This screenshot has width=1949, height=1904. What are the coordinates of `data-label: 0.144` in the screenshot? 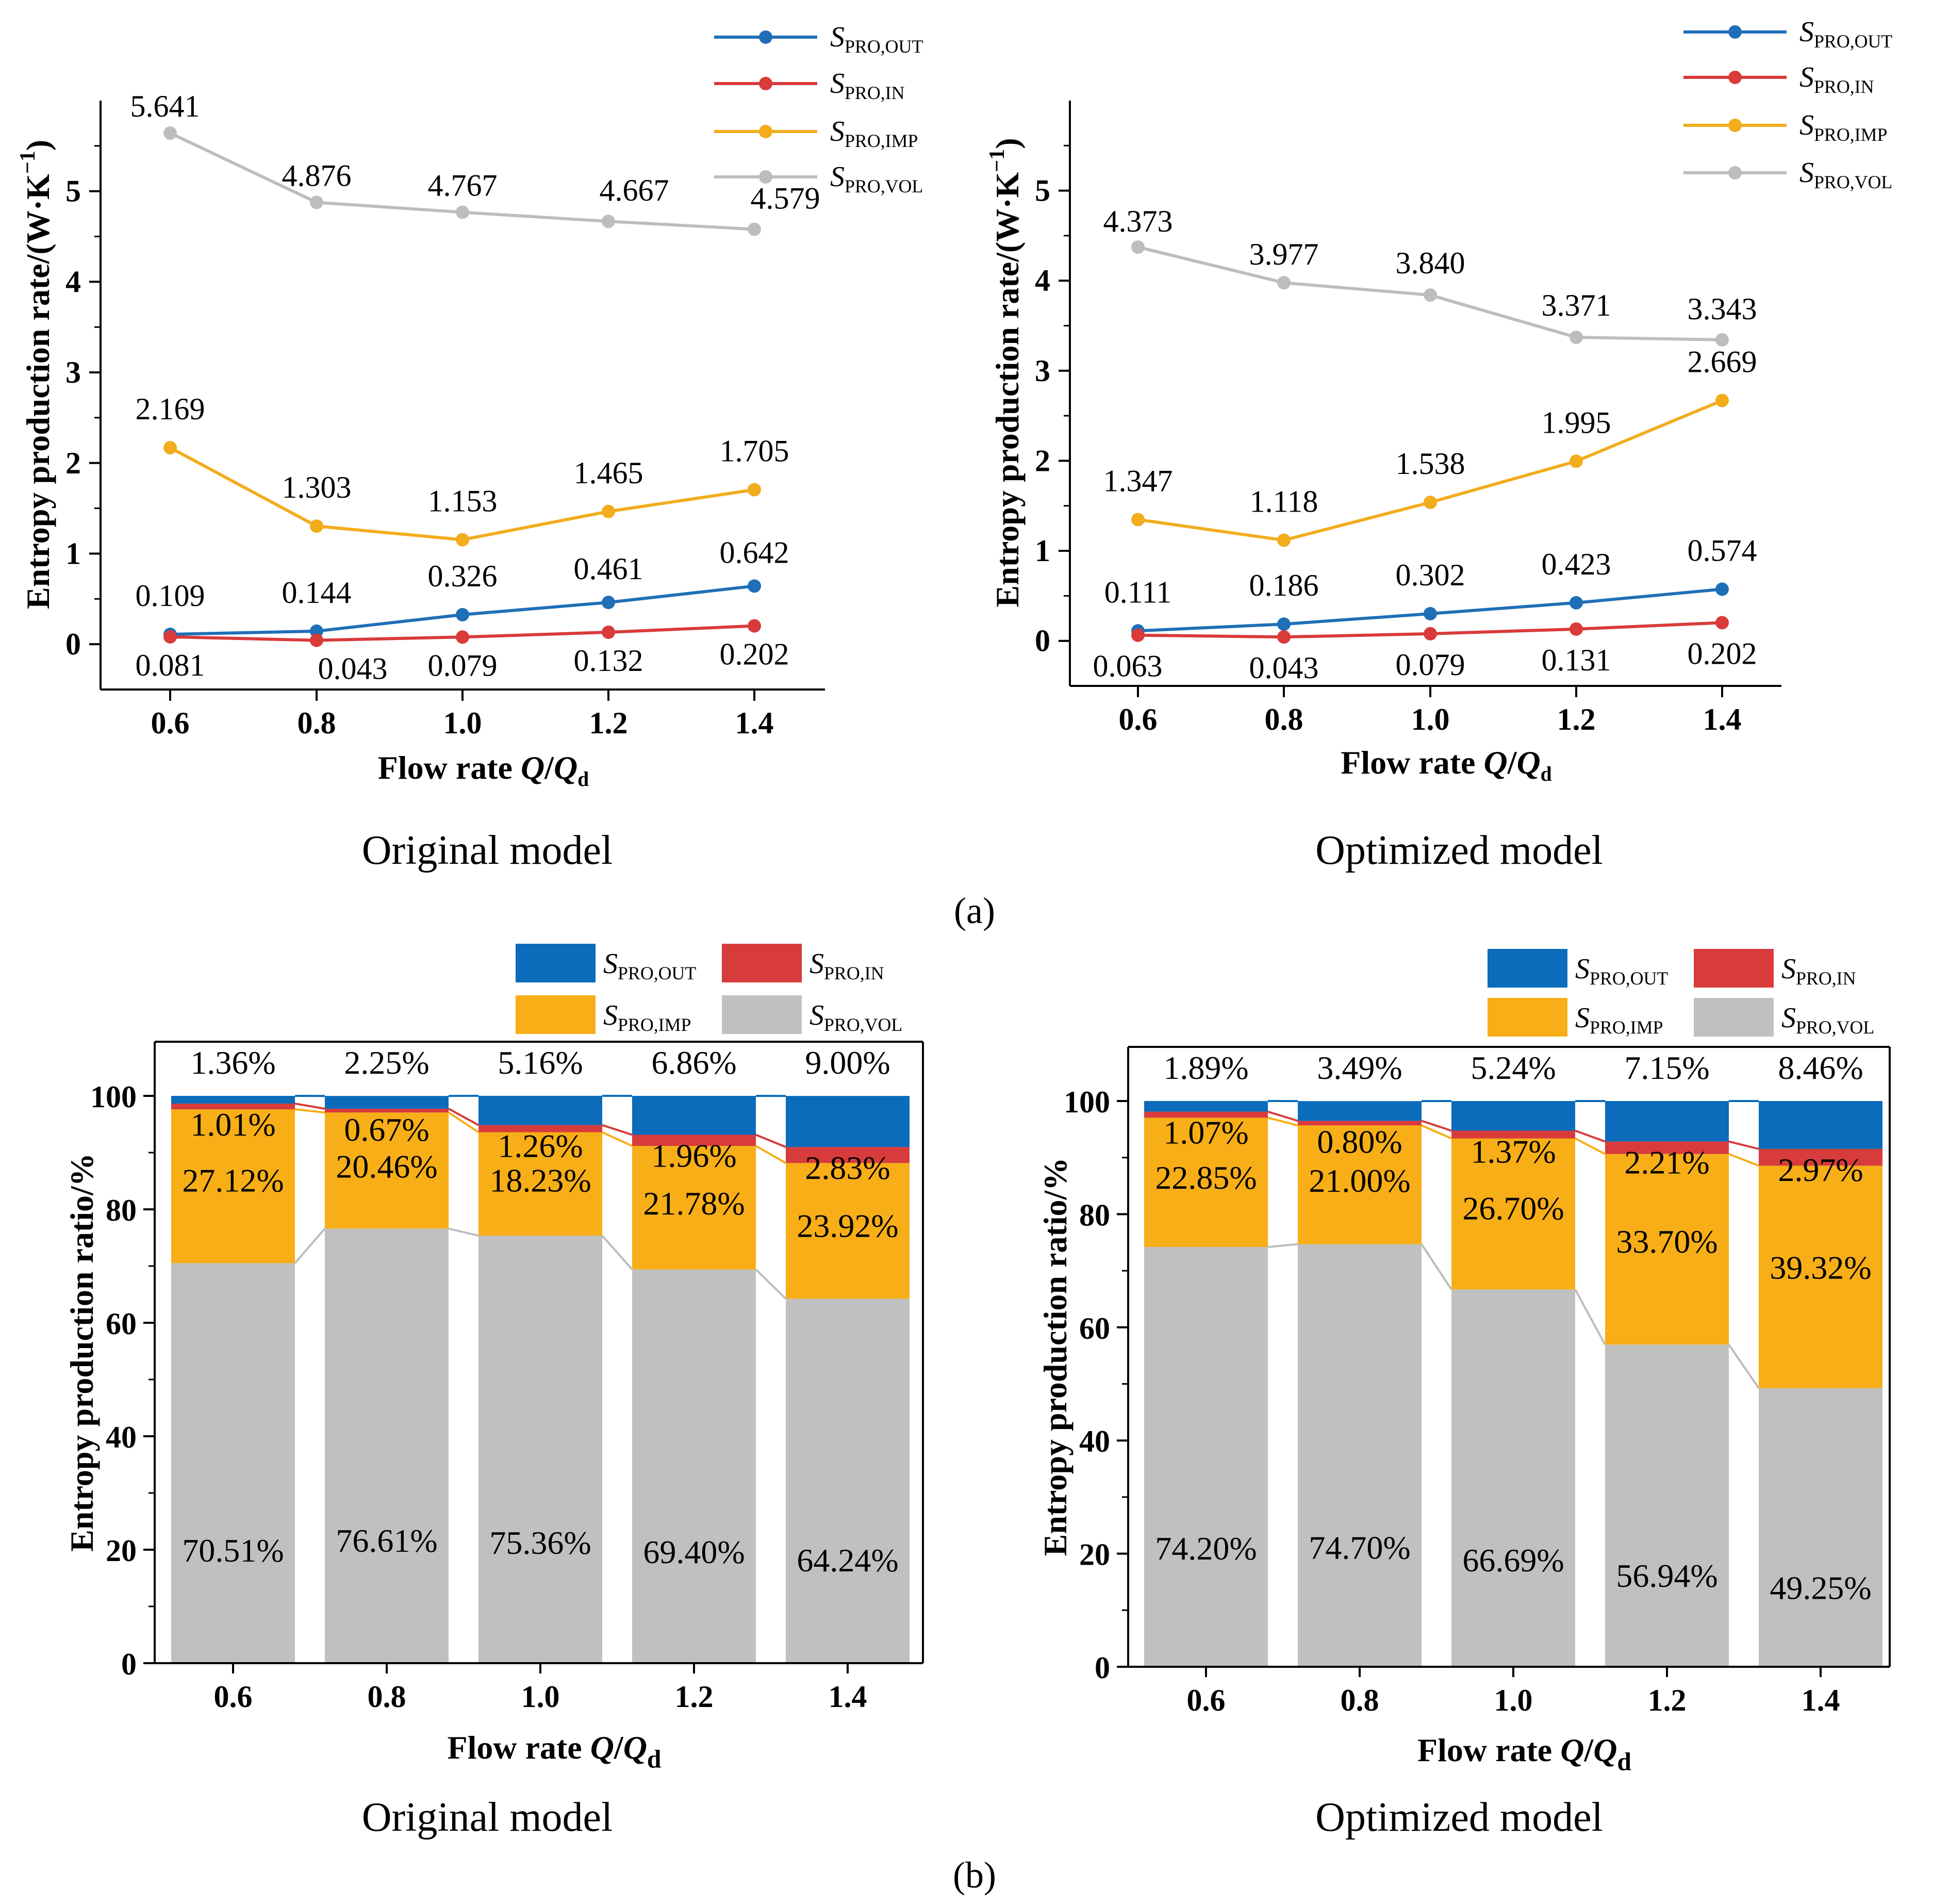 It's located at (317, 593).